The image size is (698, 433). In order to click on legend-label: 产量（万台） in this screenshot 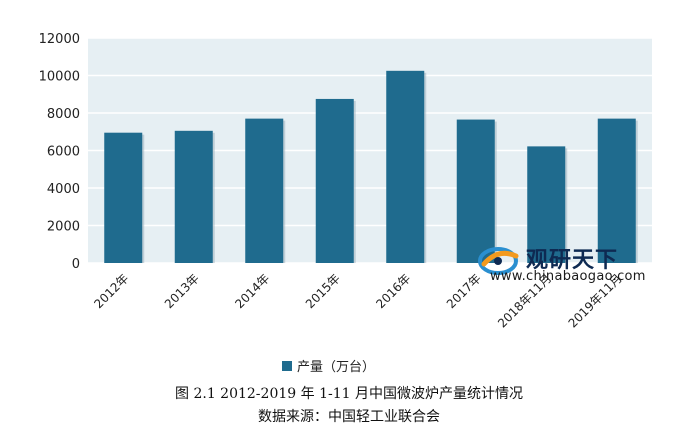, I will do `click(336, 367)`.